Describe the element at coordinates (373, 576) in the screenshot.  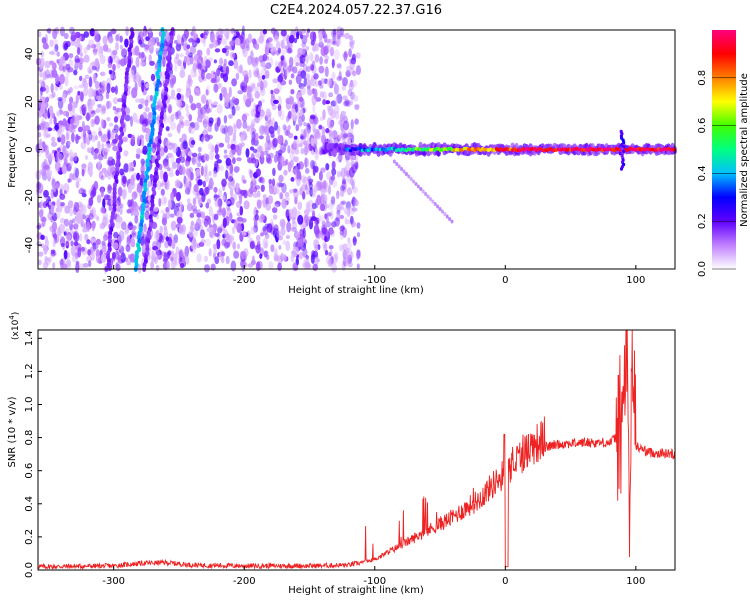
I see `snr-x-ticks: -300 -200 -100 0 100` at that location.